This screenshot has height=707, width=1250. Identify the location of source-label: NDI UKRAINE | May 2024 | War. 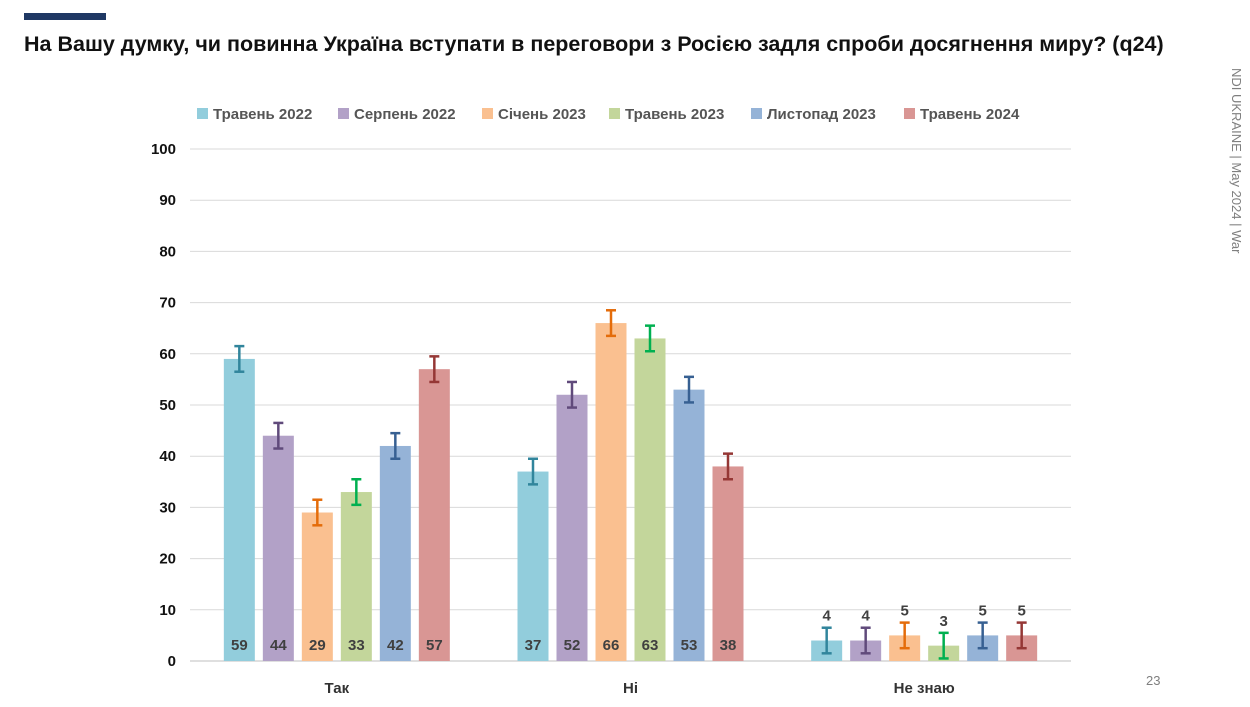
(1236, 161).